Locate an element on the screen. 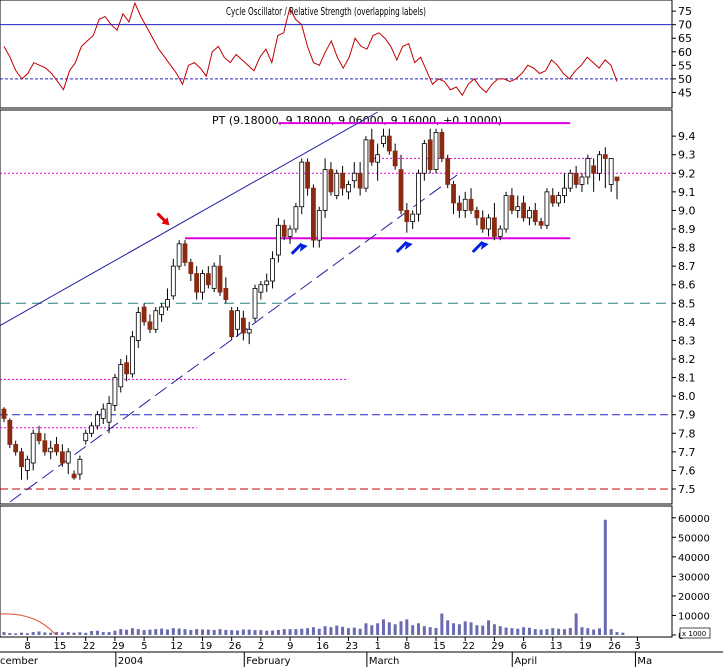 Image resolution: width=723 pixels, height=671 pixels. oscillator-series-line is located at coordinates (310, 49).